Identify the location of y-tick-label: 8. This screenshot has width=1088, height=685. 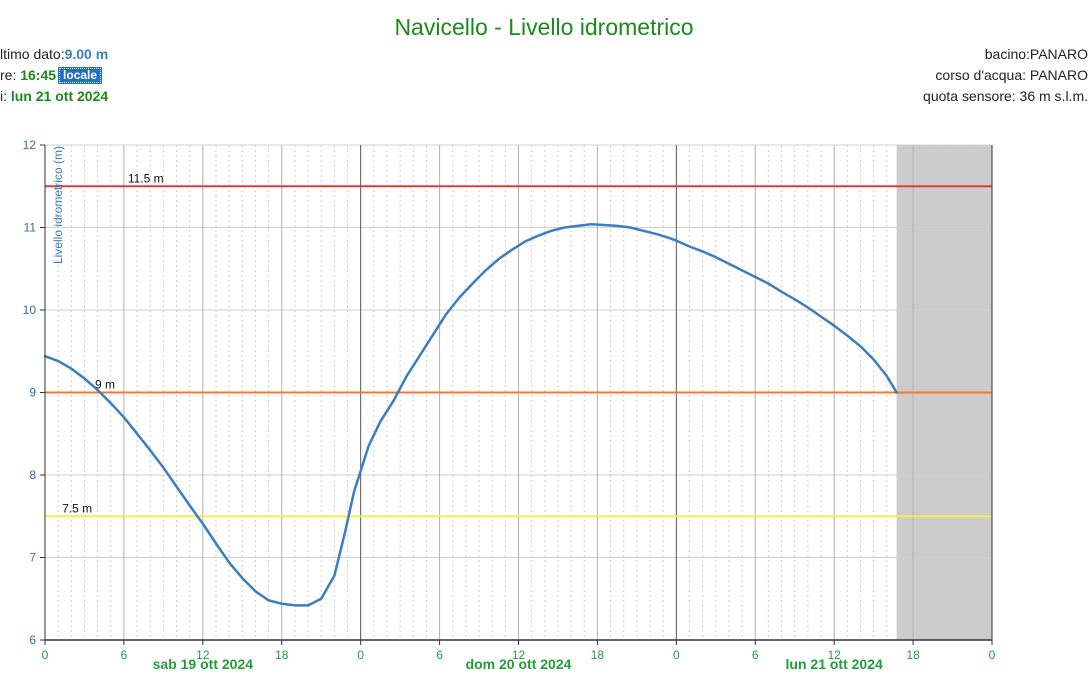
(32, 475).